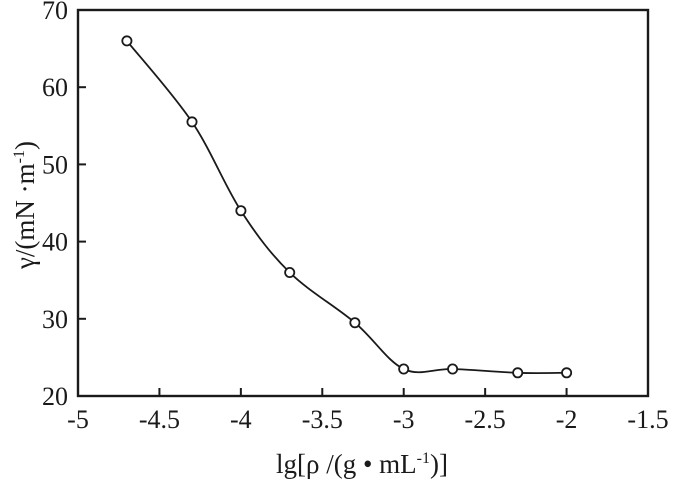 The width and height of the screenshot is (681, 483). What do you see at coordinates (647, 419) in the screenshot?
I see `x-tick-label: -1.5` at bounding box center [647, 419].